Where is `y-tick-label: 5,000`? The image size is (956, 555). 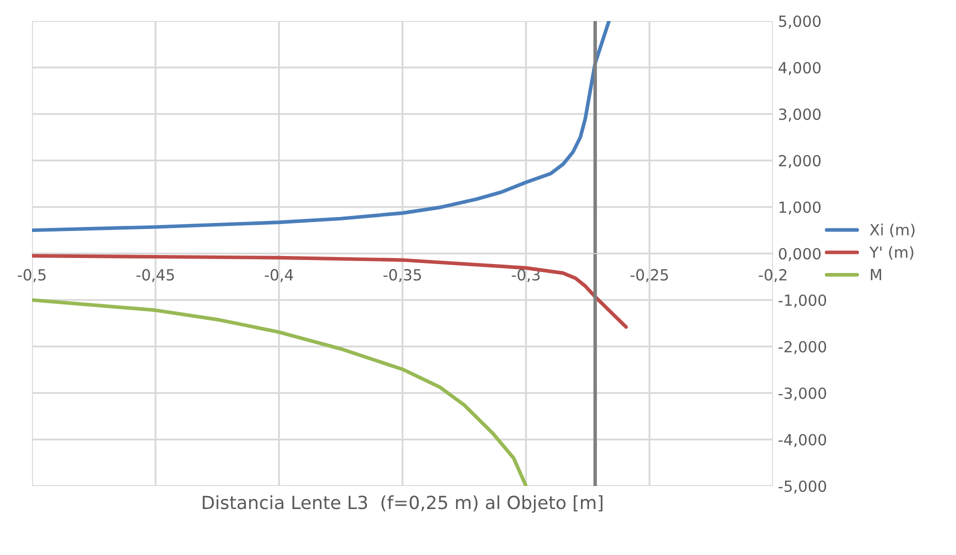
y-tick-label: 5,000 is located at coordinates (800, 22).